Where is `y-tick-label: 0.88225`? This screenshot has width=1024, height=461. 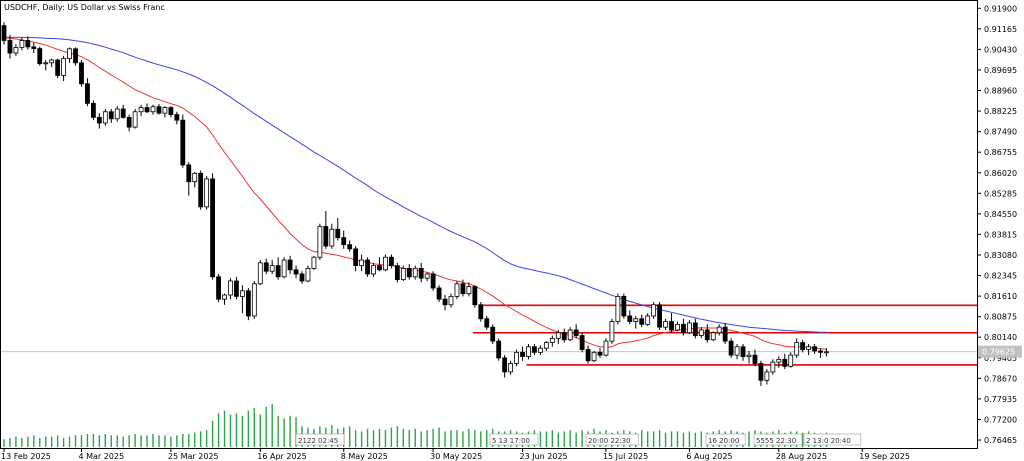
y-tick-label: 0.88225 is located at coordinates (1000, 111).